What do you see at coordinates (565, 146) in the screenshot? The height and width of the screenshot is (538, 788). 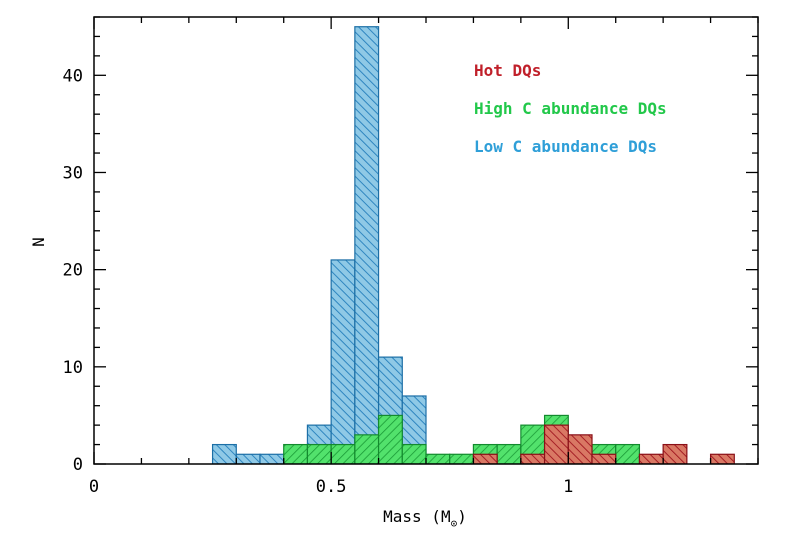 I see `legend-low-c-abundance-dqs: Low C abundance DQs` at bounding box center [565, 146].